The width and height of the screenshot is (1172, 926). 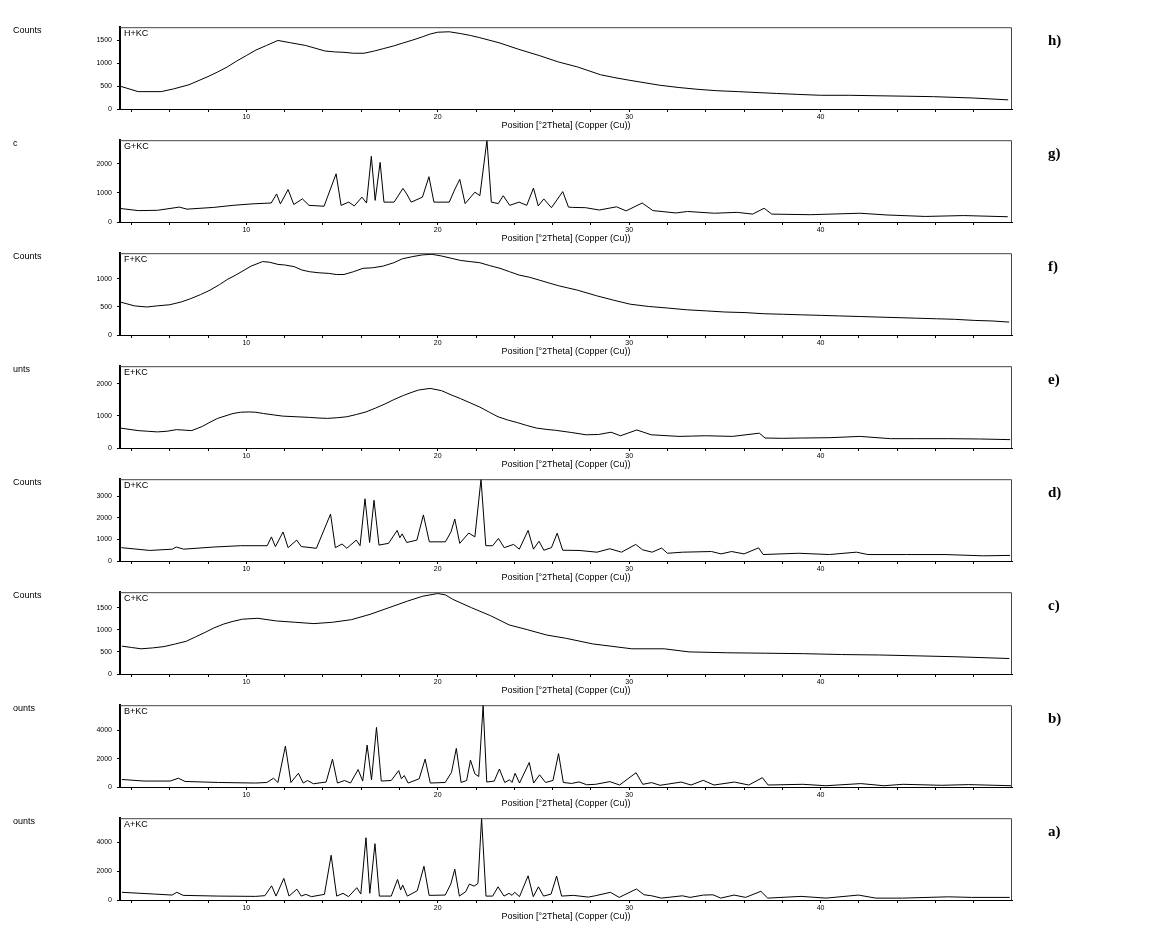 I want to click on text: c), so click(x=1054, y=606).